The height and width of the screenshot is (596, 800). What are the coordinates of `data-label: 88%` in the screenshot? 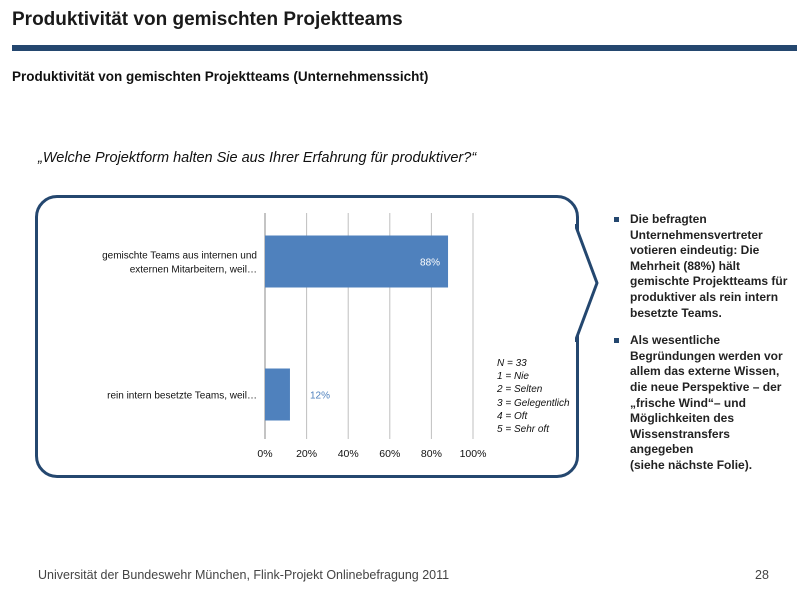 It's located at (430, 263).